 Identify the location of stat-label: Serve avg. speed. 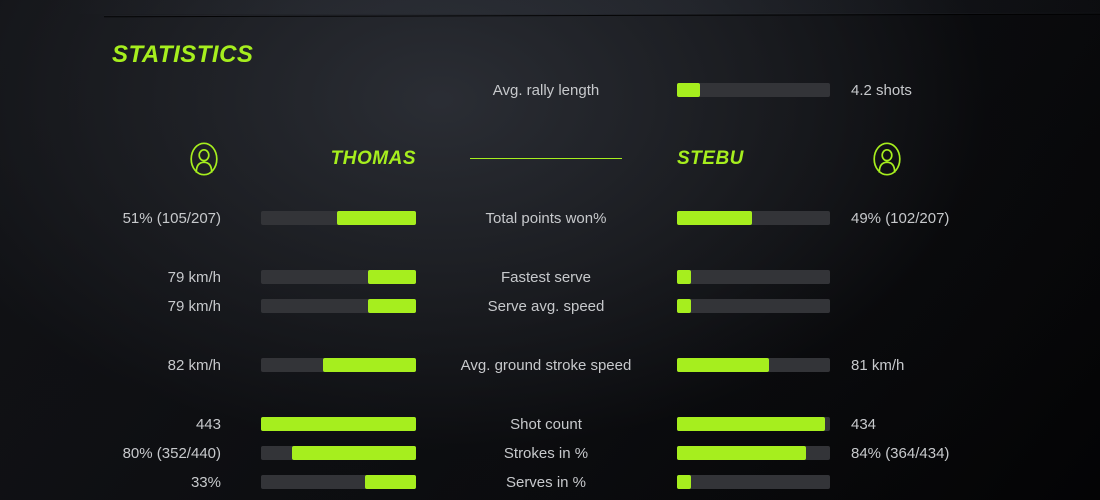
(546, 306).